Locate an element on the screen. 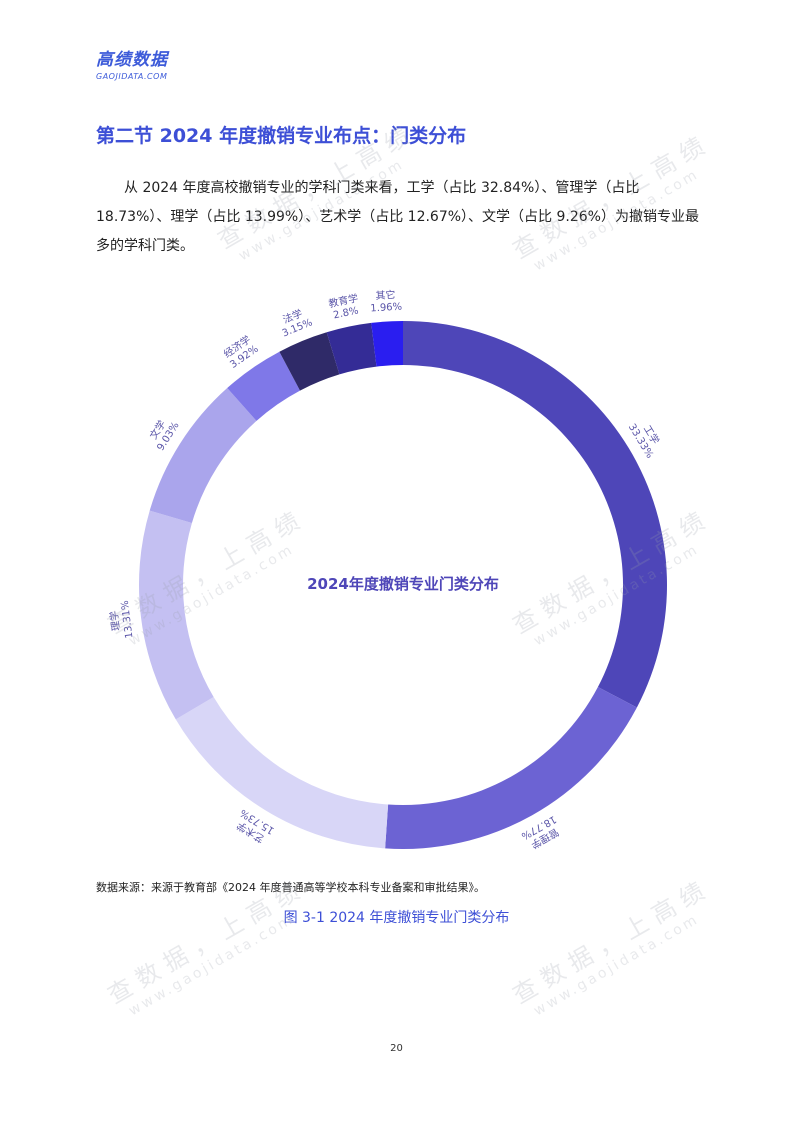 The image size is (793, 1122). section-title: 第二节 2024 年度撤销专业布点：门类分布 is located at coordinates (281, 136).